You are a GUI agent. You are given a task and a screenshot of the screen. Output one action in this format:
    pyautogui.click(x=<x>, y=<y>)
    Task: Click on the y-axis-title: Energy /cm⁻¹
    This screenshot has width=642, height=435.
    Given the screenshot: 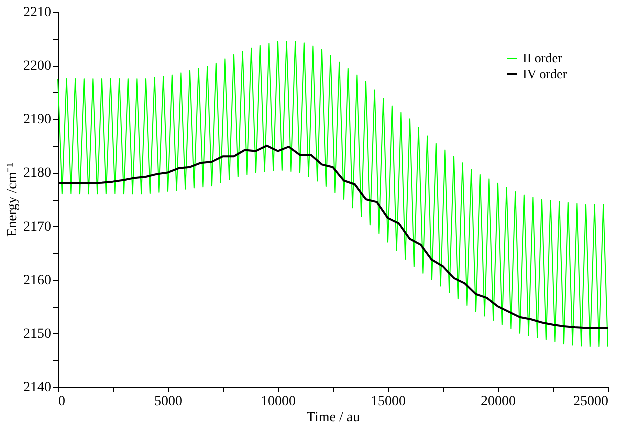 What is the action you would take?
    pyautogui.click(x=13, y=200)
    